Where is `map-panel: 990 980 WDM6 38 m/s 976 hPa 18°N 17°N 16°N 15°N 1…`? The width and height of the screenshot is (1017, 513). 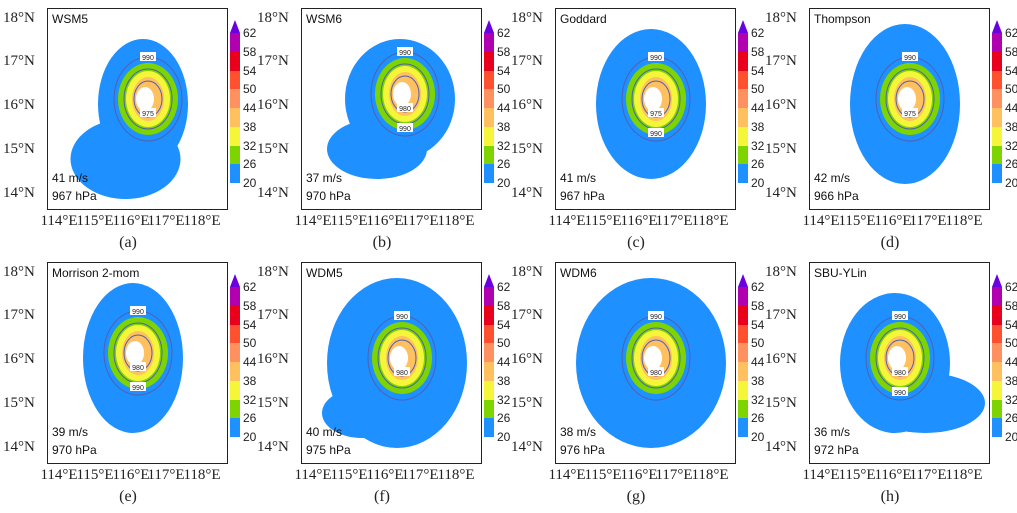
map-panel: 990 980 WDM6 38 m/s 976 hPa 18°N 17°N 16°N 15°N 1… is located at coordinates (636, 382).